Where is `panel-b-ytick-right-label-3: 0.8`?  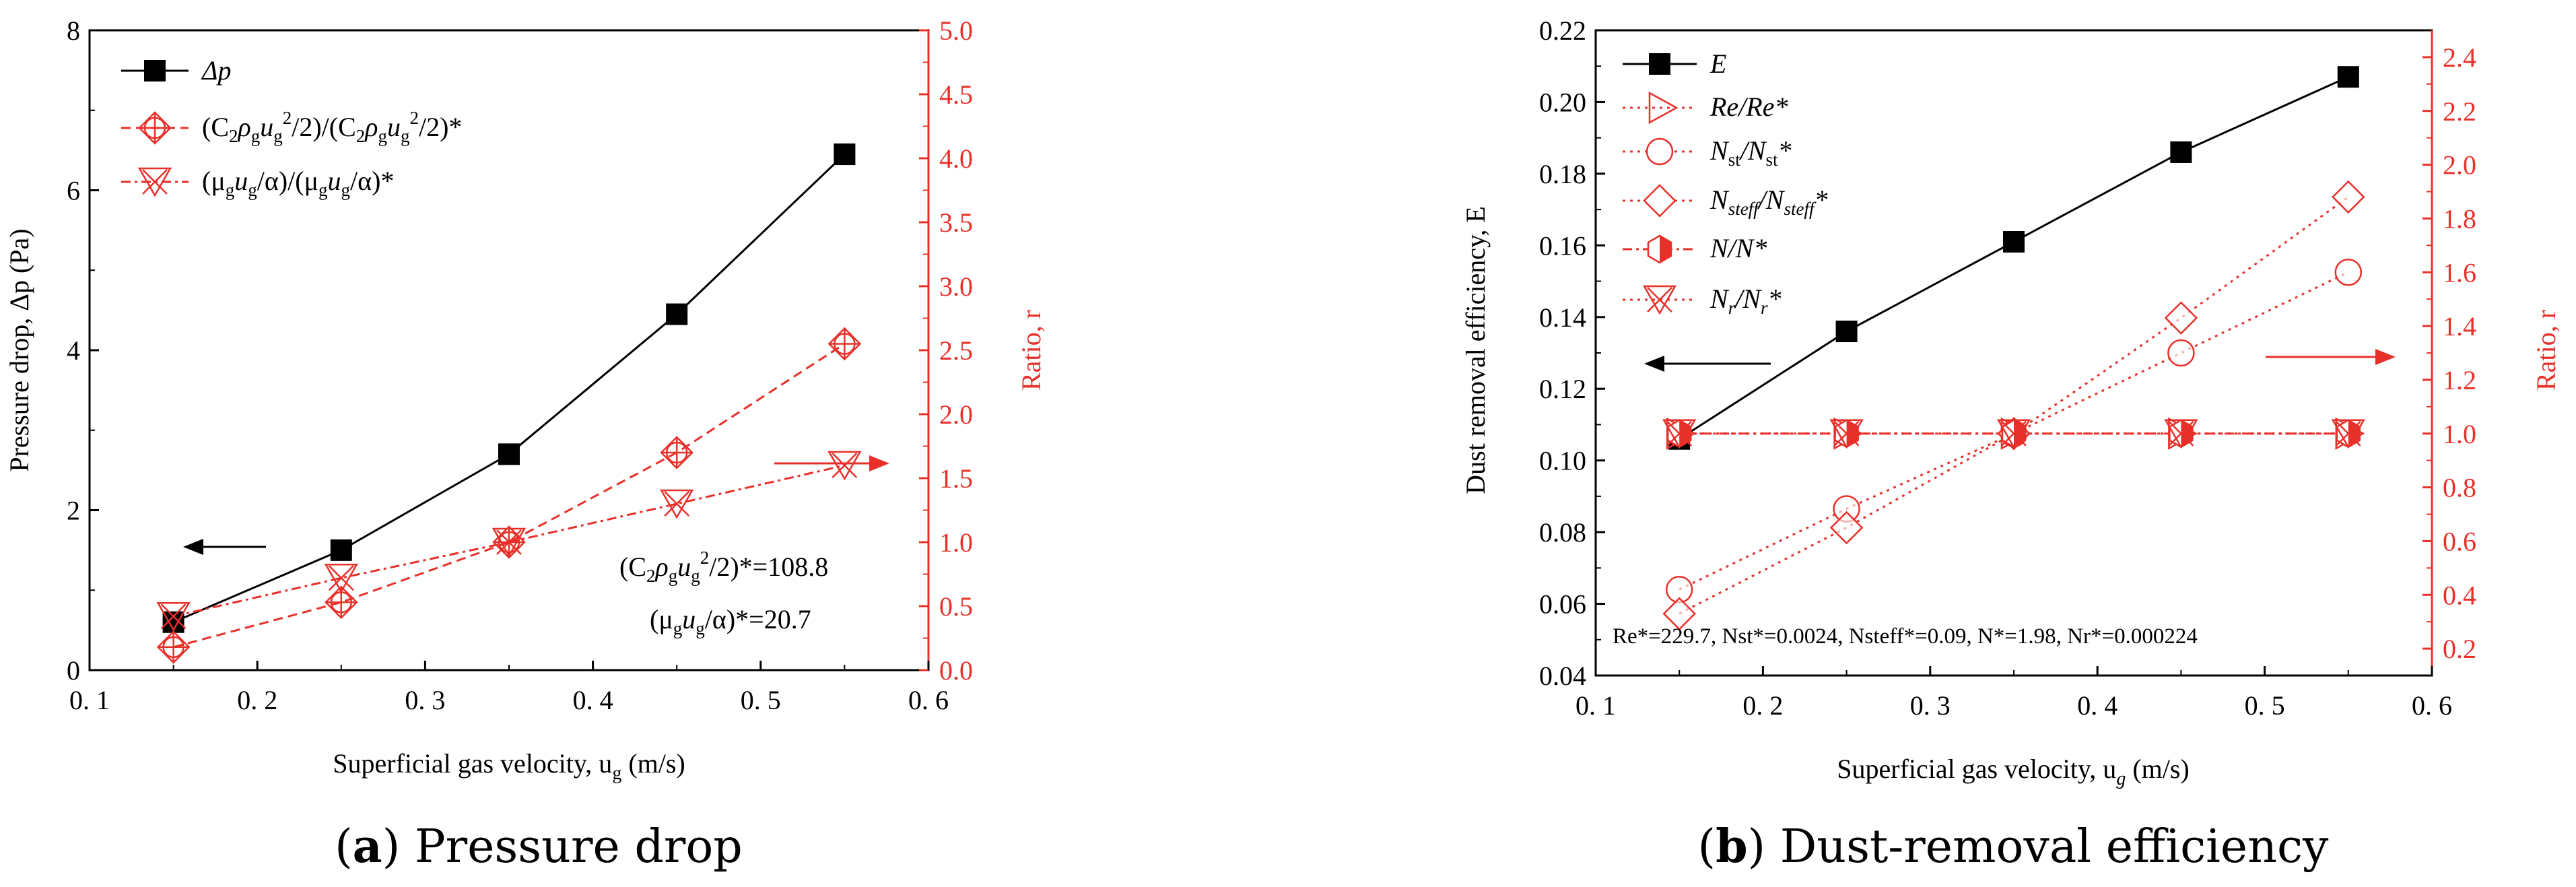
panel-b-ytick-right-label-3: 0.8 is located at coordinates (2459, 488).